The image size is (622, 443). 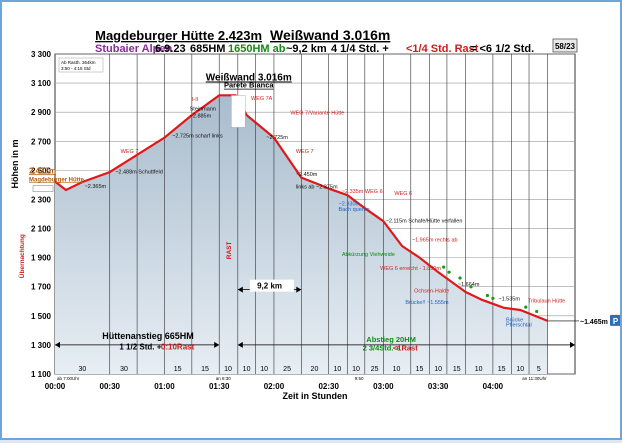 What do you see at coordinates (41, 83) in the screenshot?
I see `y-tick-label: 3 100` at bounding box center [41, 83].